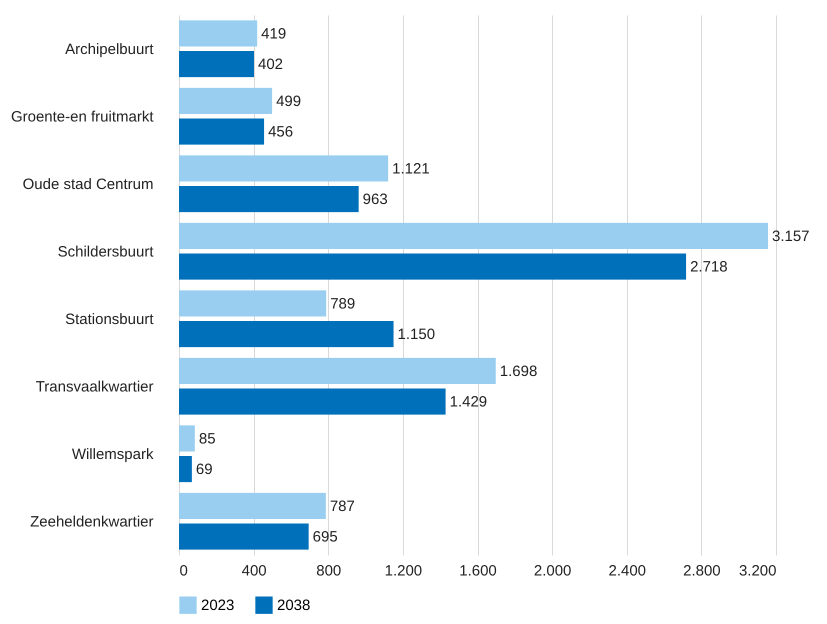 This screenshot has width=827, height=624. What do you see at coordinates (417, 335) in the screenshot?
I see `data-label: 1.150` at bounding box center [417, 335].